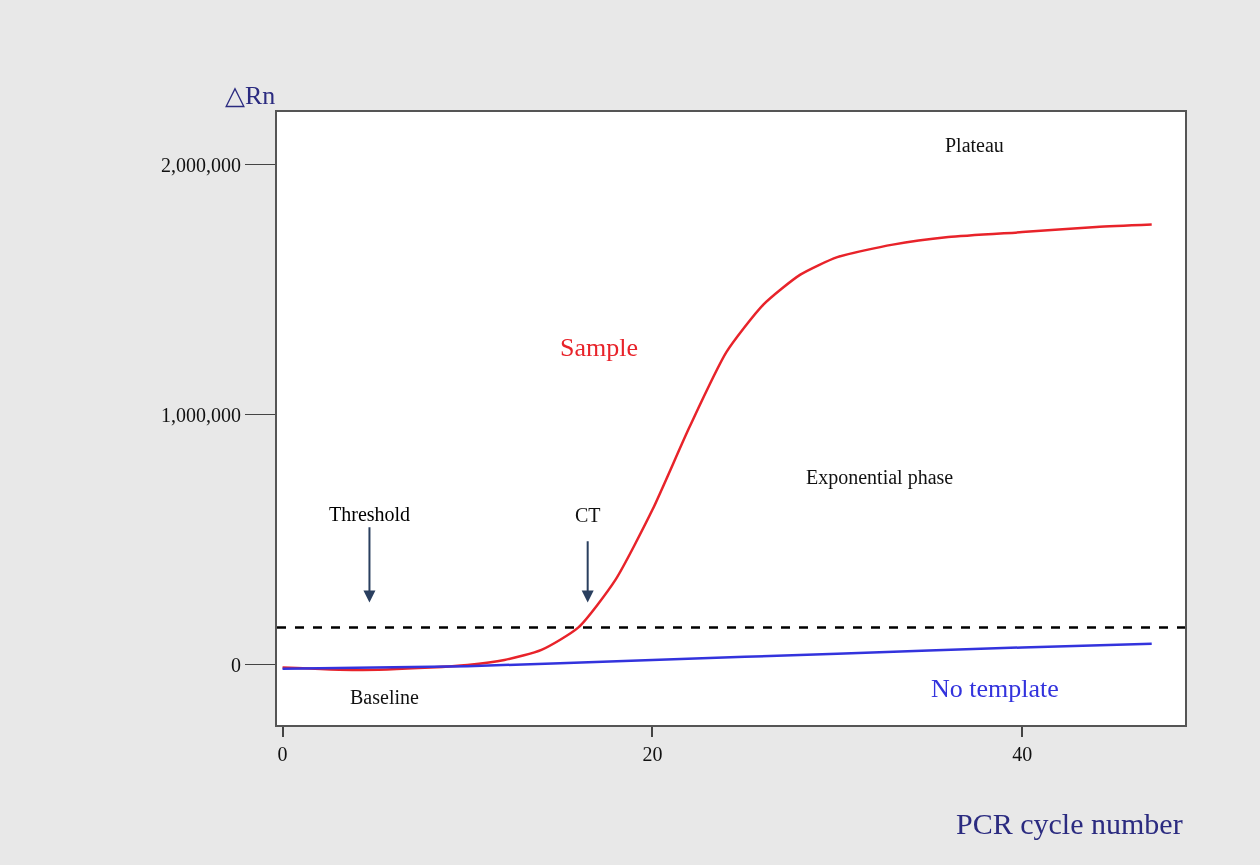  What do you see at coordinates (384, 697) in the screenshot?
I see `annotation: Baseline` at bounding box center [384, 697].